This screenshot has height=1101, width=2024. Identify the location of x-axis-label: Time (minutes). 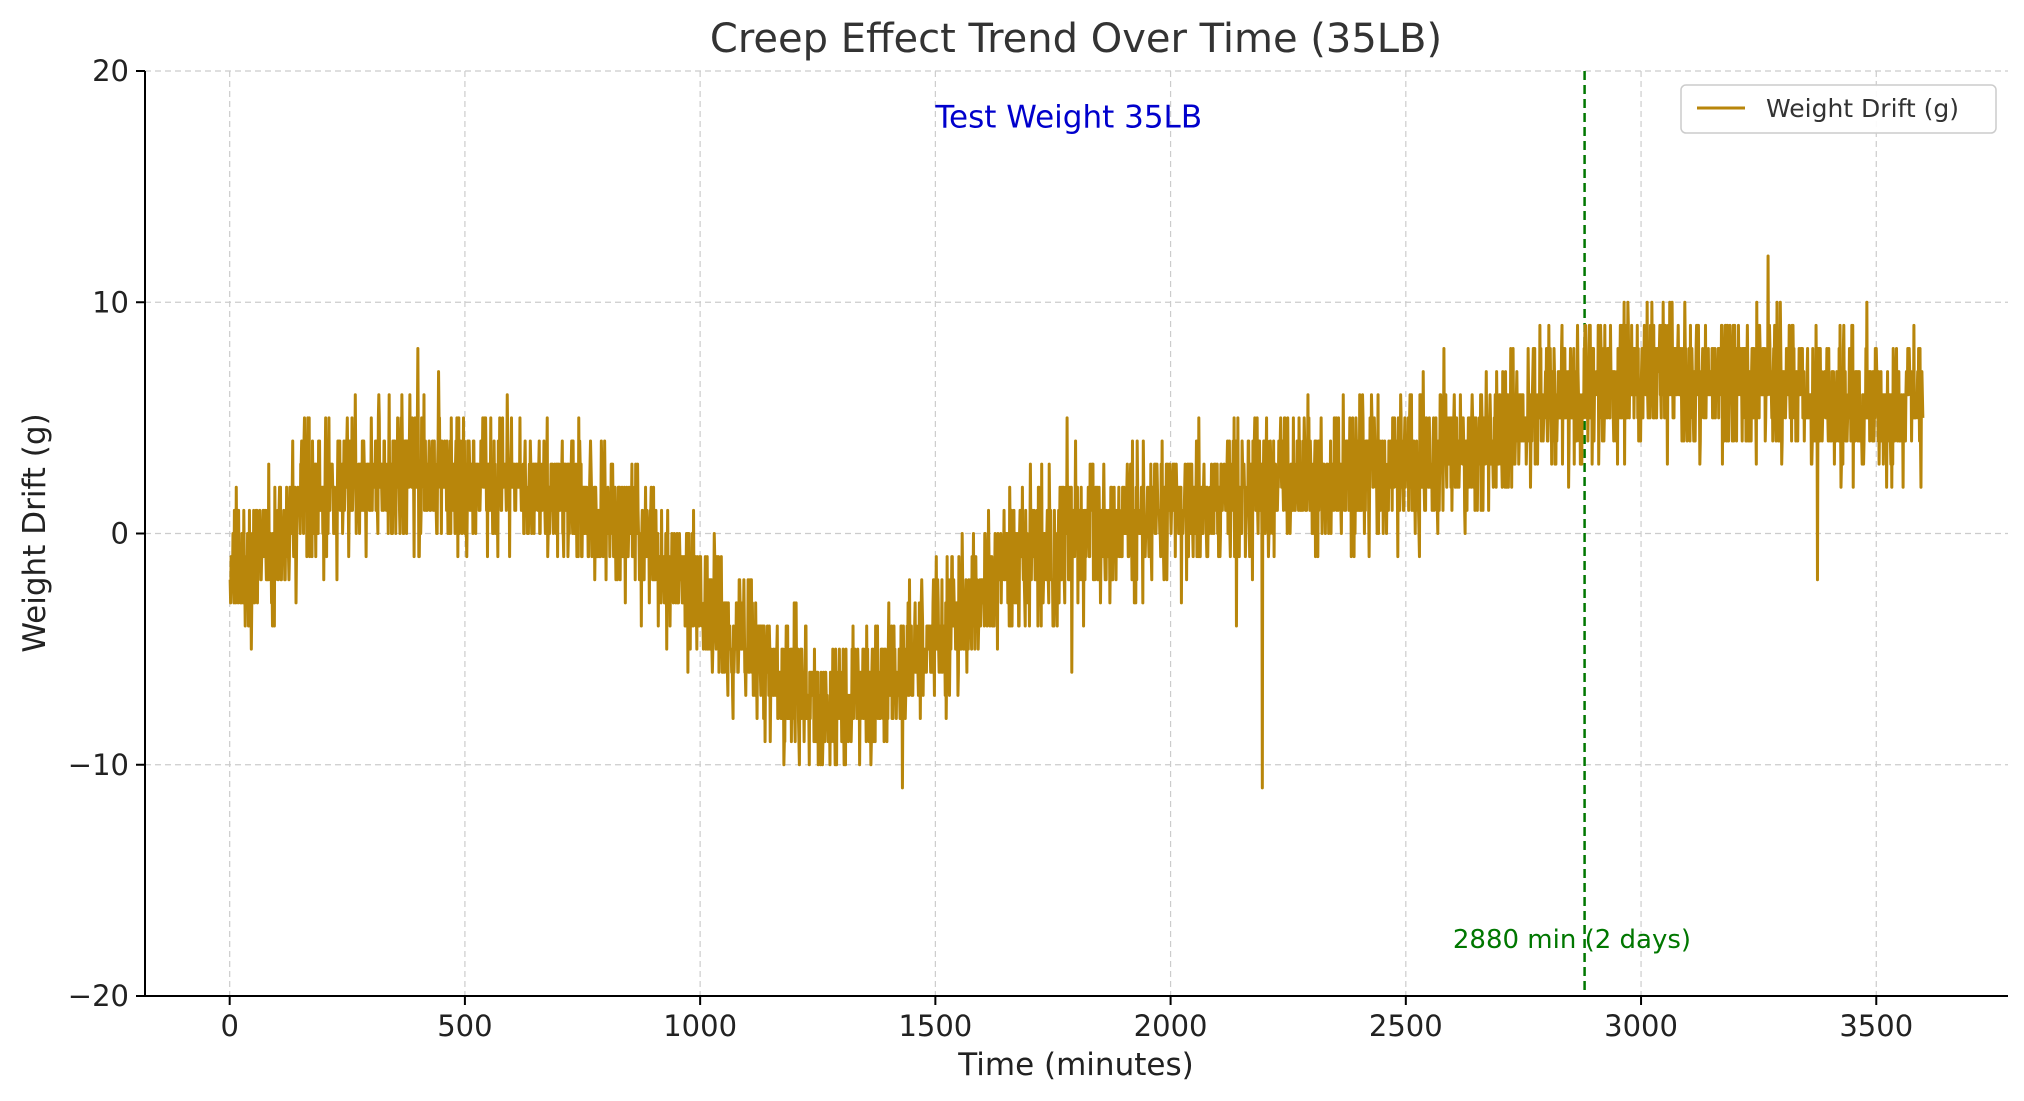
(1075, 1065).